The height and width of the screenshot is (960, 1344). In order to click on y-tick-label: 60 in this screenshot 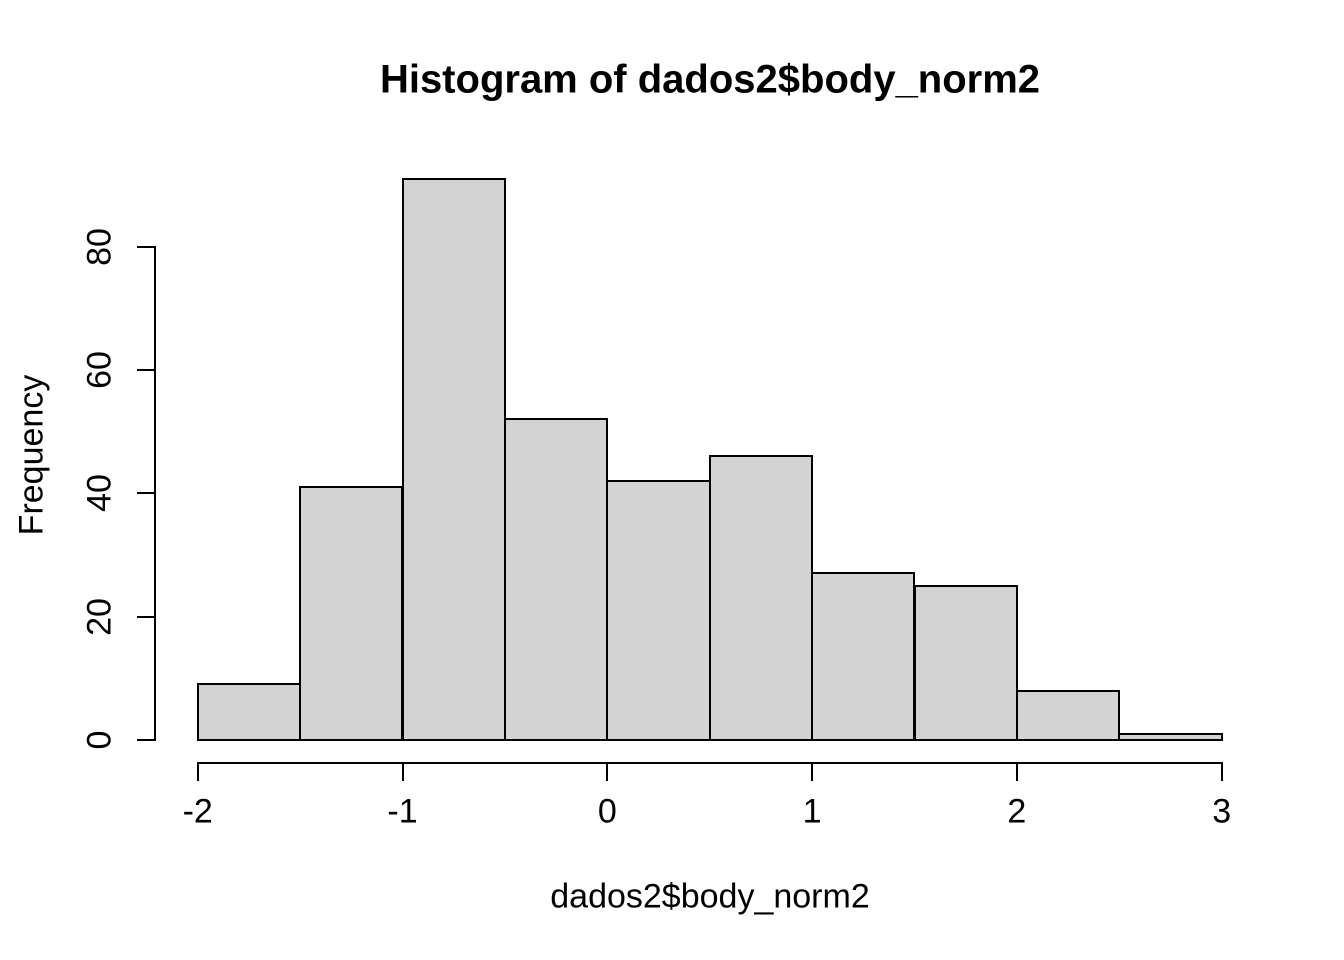, I will do `click(99, 370)`.